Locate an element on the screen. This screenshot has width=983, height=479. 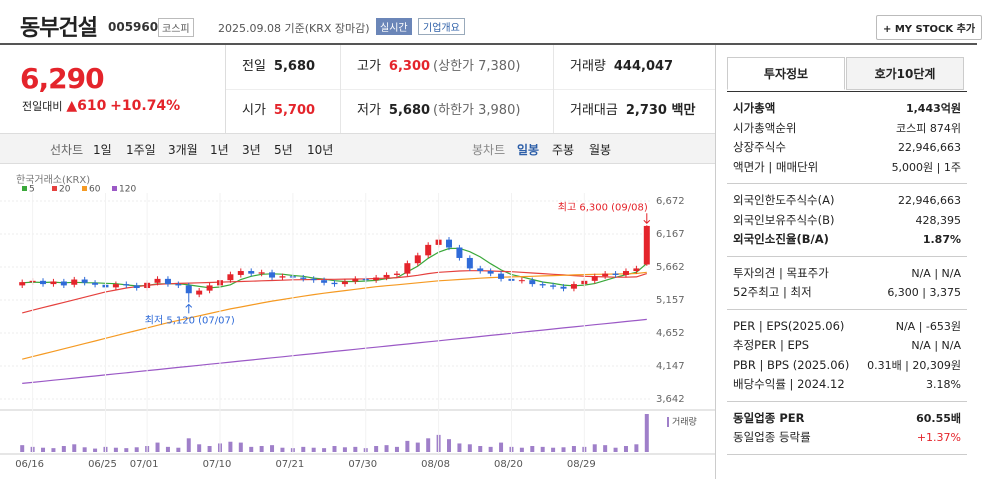
x-tick-label: 08/08 is located at coordinates (435, 464).